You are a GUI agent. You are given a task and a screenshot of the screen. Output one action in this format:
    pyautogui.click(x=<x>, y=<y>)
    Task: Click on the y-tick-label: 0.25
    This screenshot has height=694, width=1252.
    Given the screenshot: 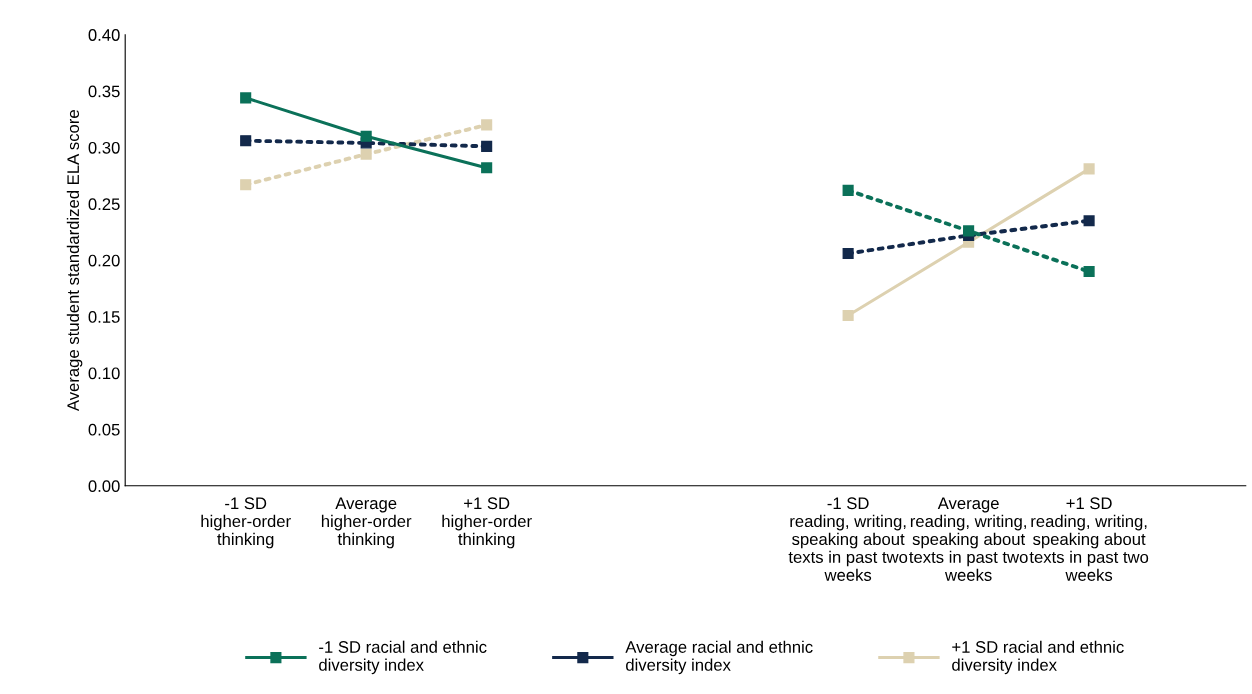 What is the action you would take?
    pyautogui.click(x=104, y=204)
    